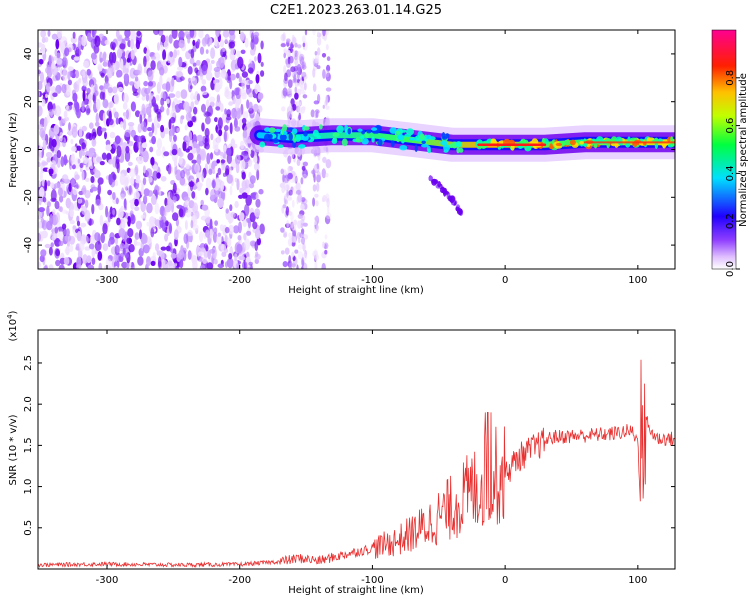 The image size is (750, 600). Describe the element at coordinates (13, 449) in the screenshot. I see `snr-ylabel: SNR (10 * v/v)` at that location.